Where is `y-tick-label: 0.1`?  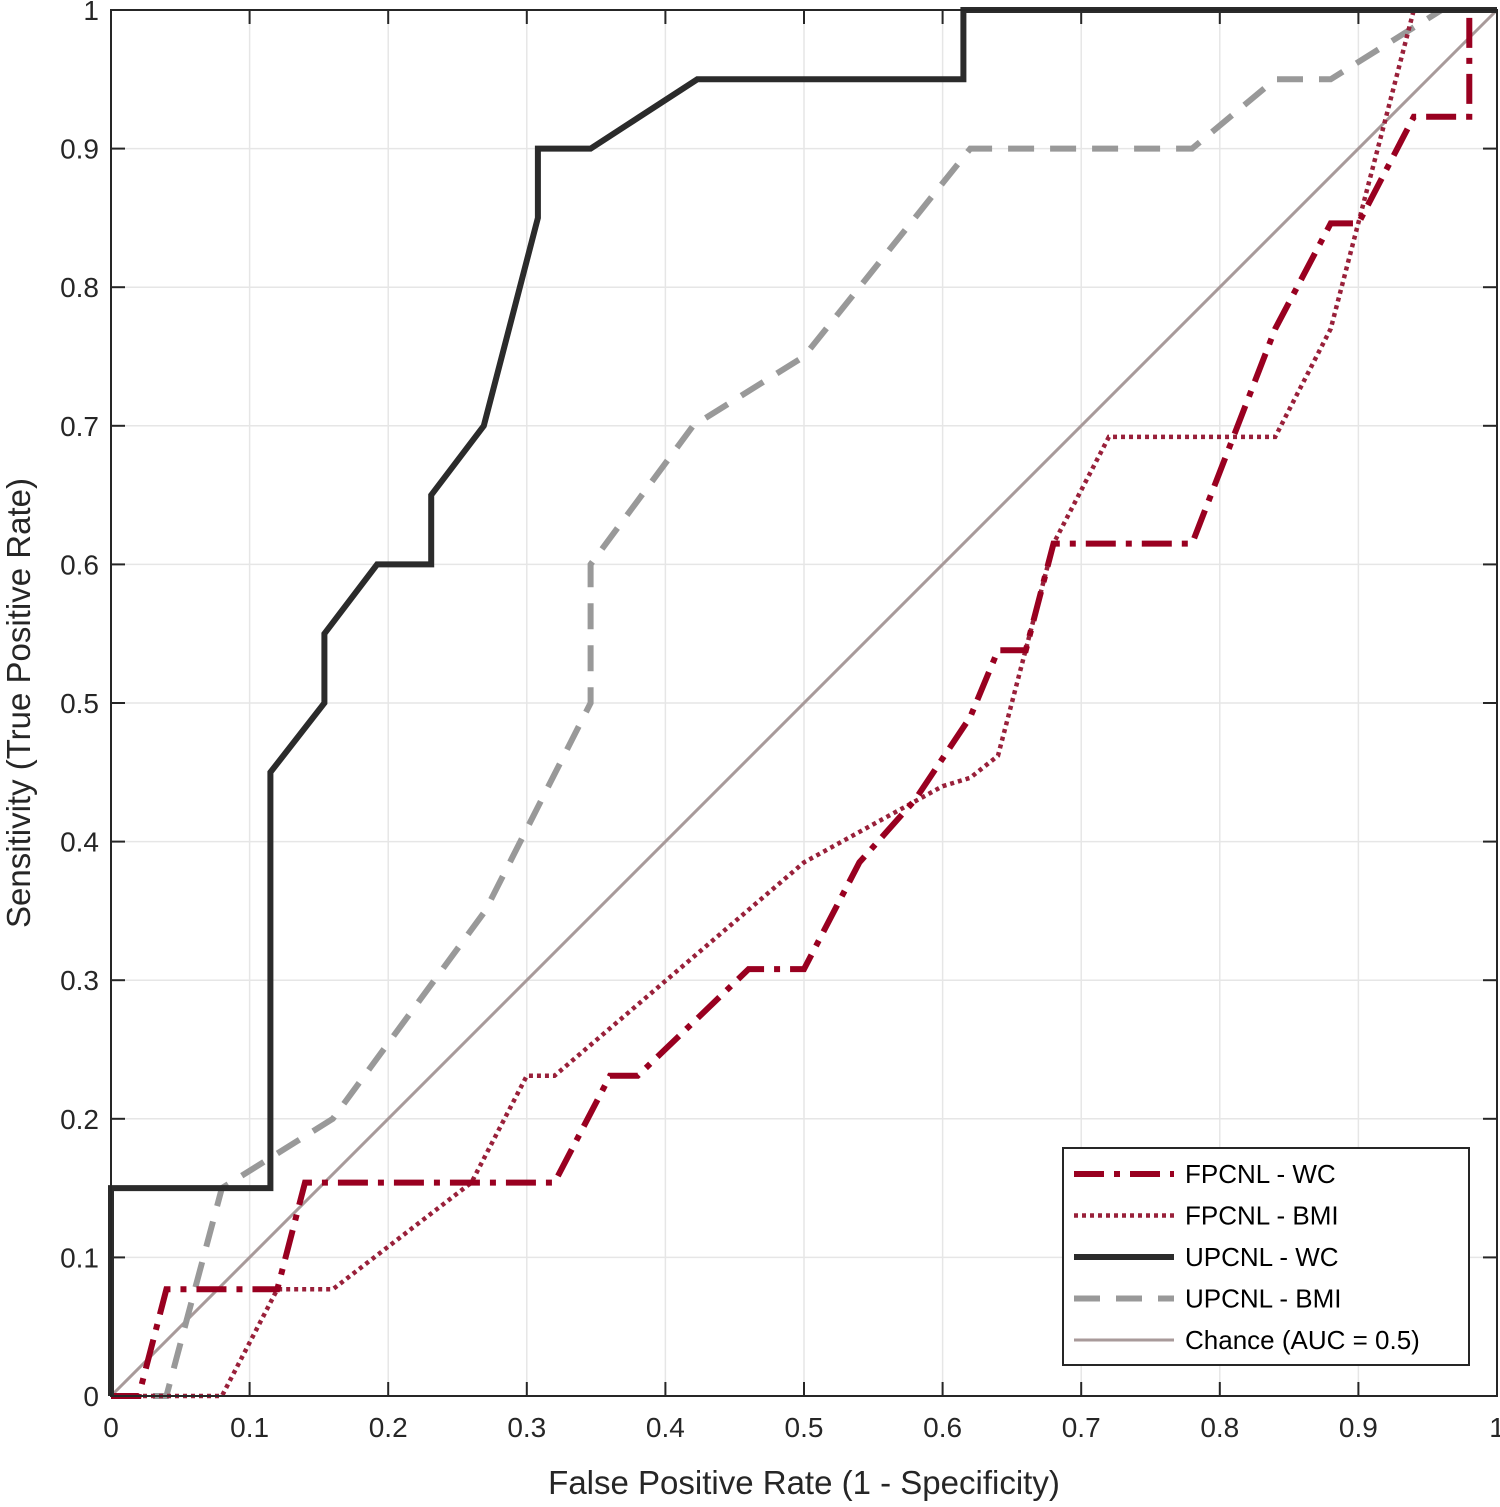
y-tick-label: 0.1 is located at coordinates (79, 1257).